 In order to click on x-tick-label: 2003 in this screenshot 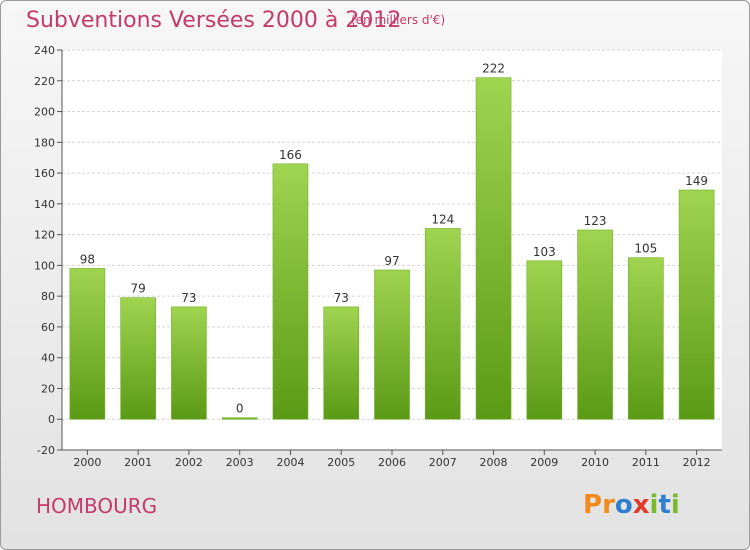, I will do `click(240, 462)`.